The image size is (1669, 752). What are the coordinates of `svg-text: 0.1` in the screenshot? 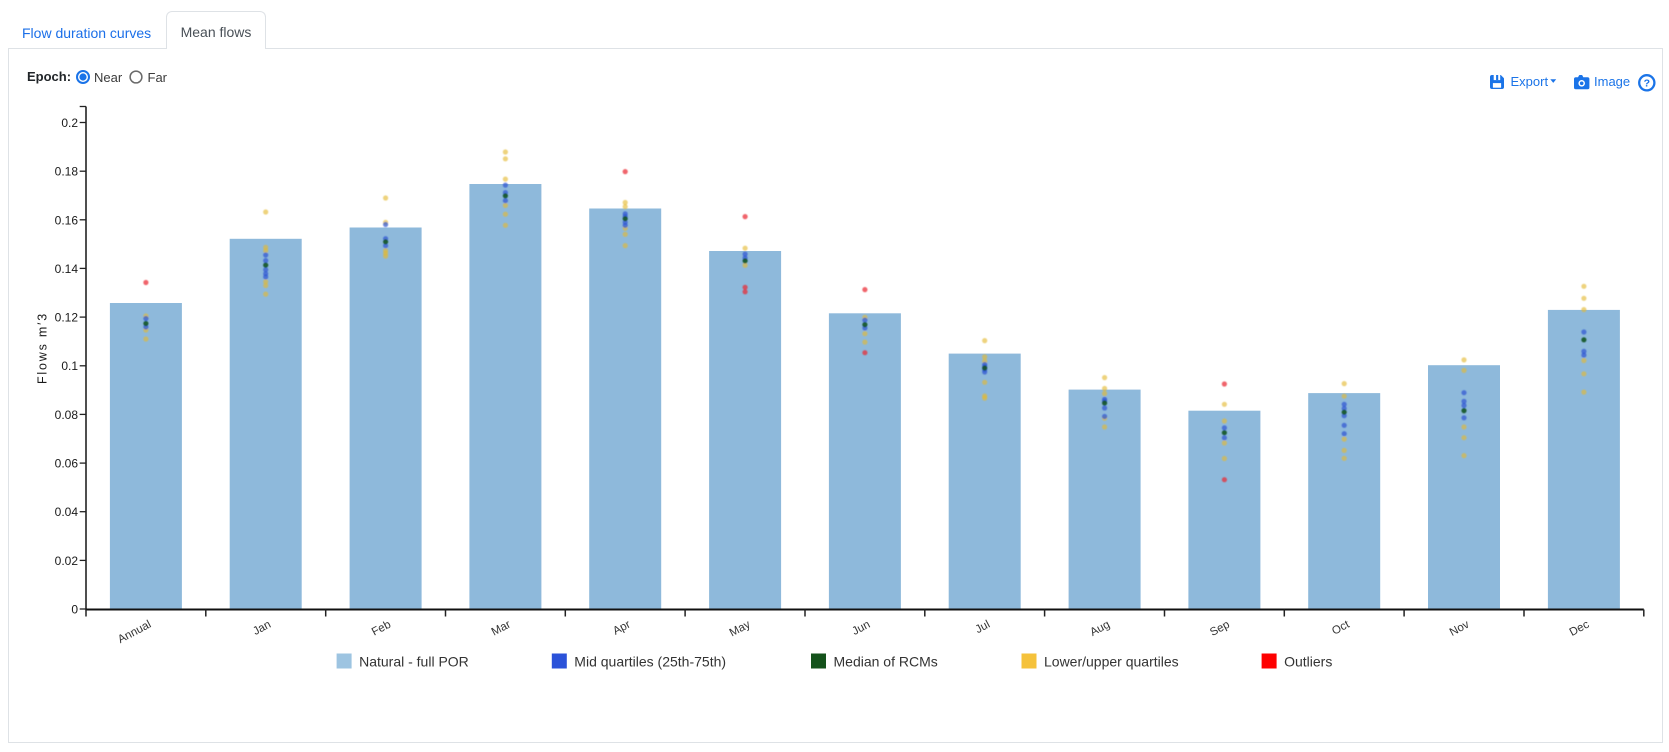 It's located at (69, 366).